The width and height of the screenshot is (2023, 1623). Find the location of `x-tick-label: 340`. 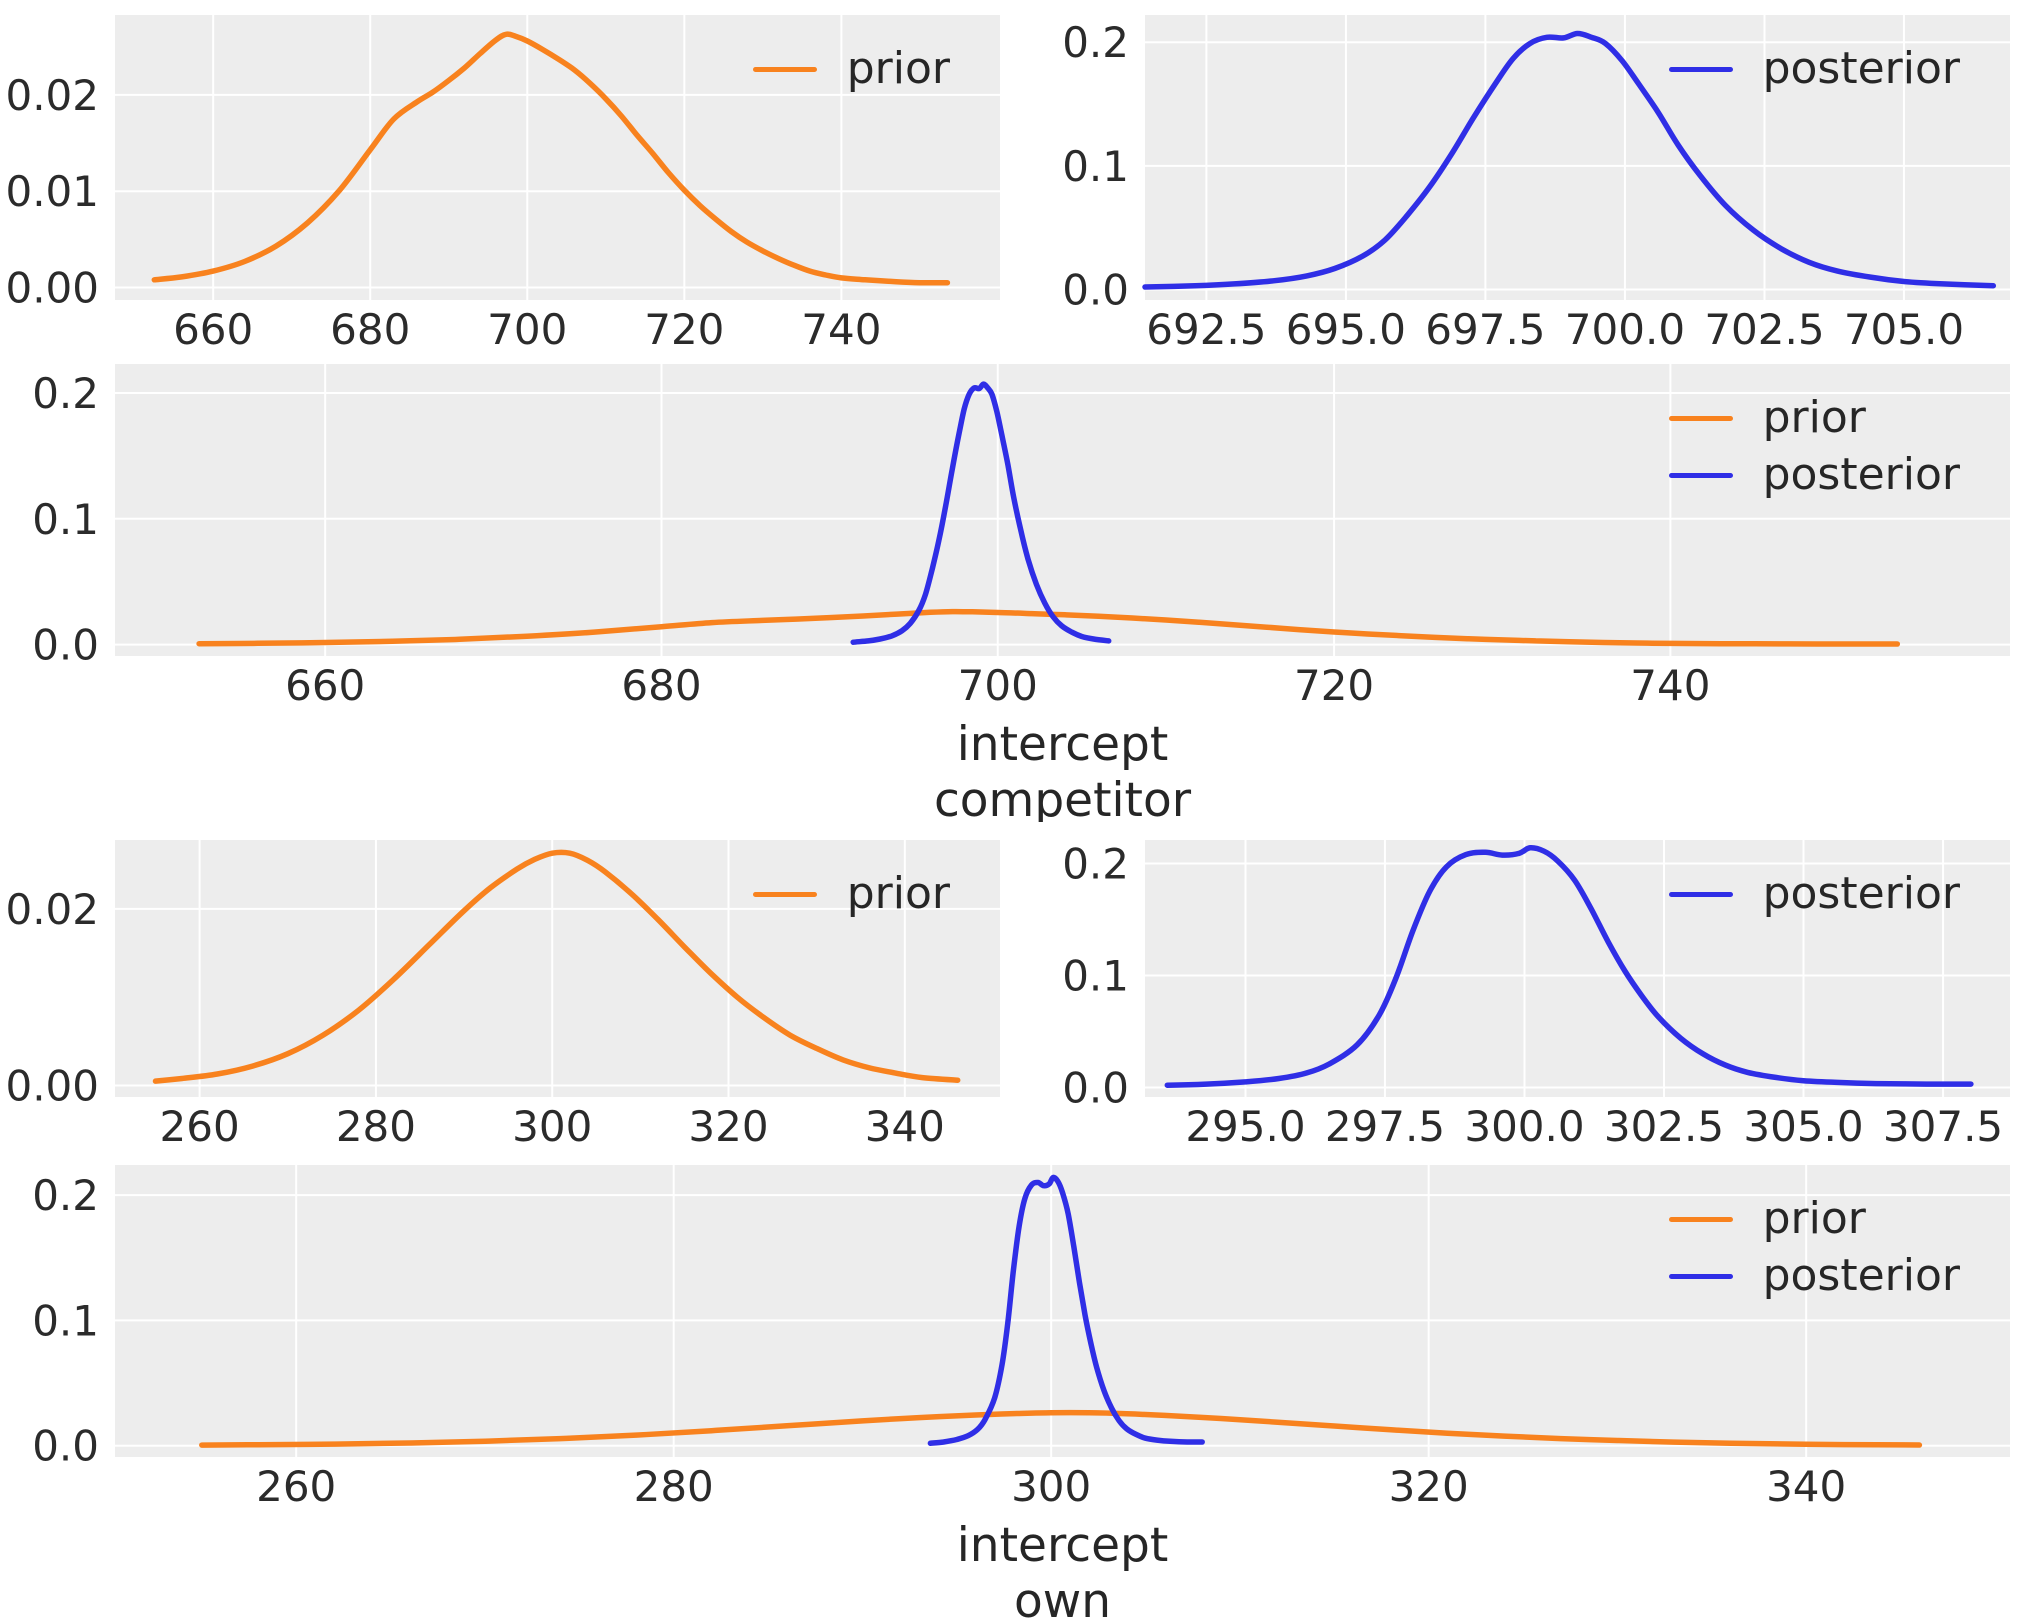

x-tick-label: 340 is located at coordinates (905, 1126).